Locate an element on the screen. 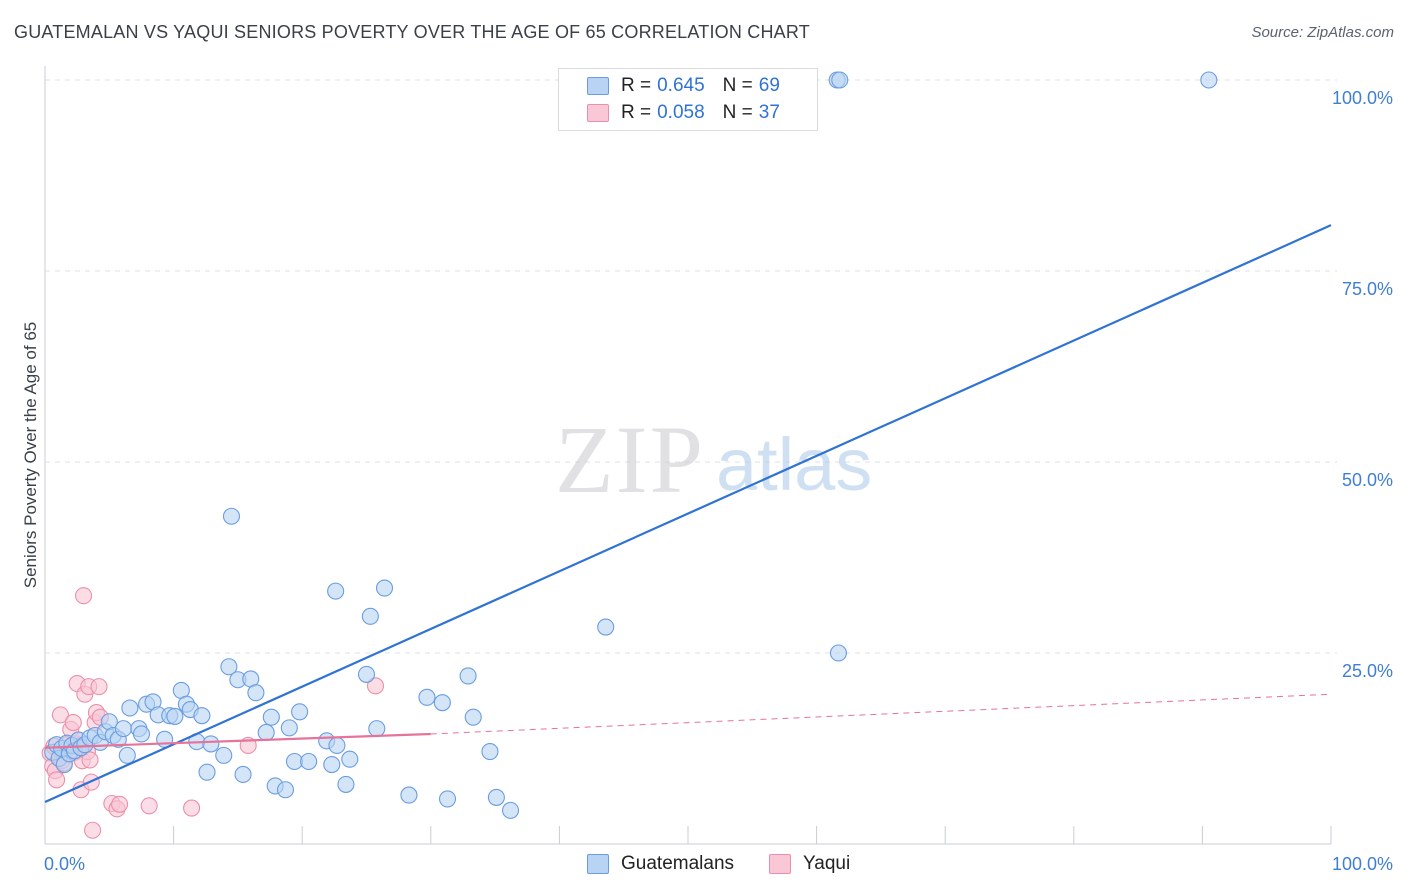 Image resolution: width=1406 pixels, height=892 pixels. legend-item-yaqui: Yaqui is located at coordinates (809, 864).